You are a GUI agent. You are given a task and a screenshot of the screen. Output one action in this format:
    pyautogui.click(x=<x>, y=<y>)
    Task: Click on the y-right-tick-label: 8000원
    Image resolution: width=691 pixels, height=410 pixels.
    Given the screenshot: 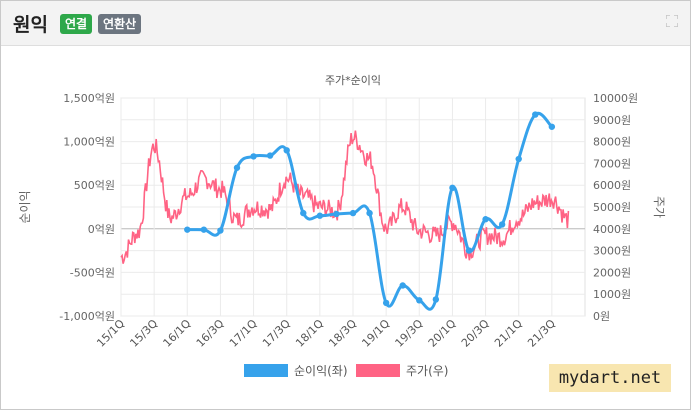 What is the action you would take?
    pyautogui.click(x=612, y=142)
    